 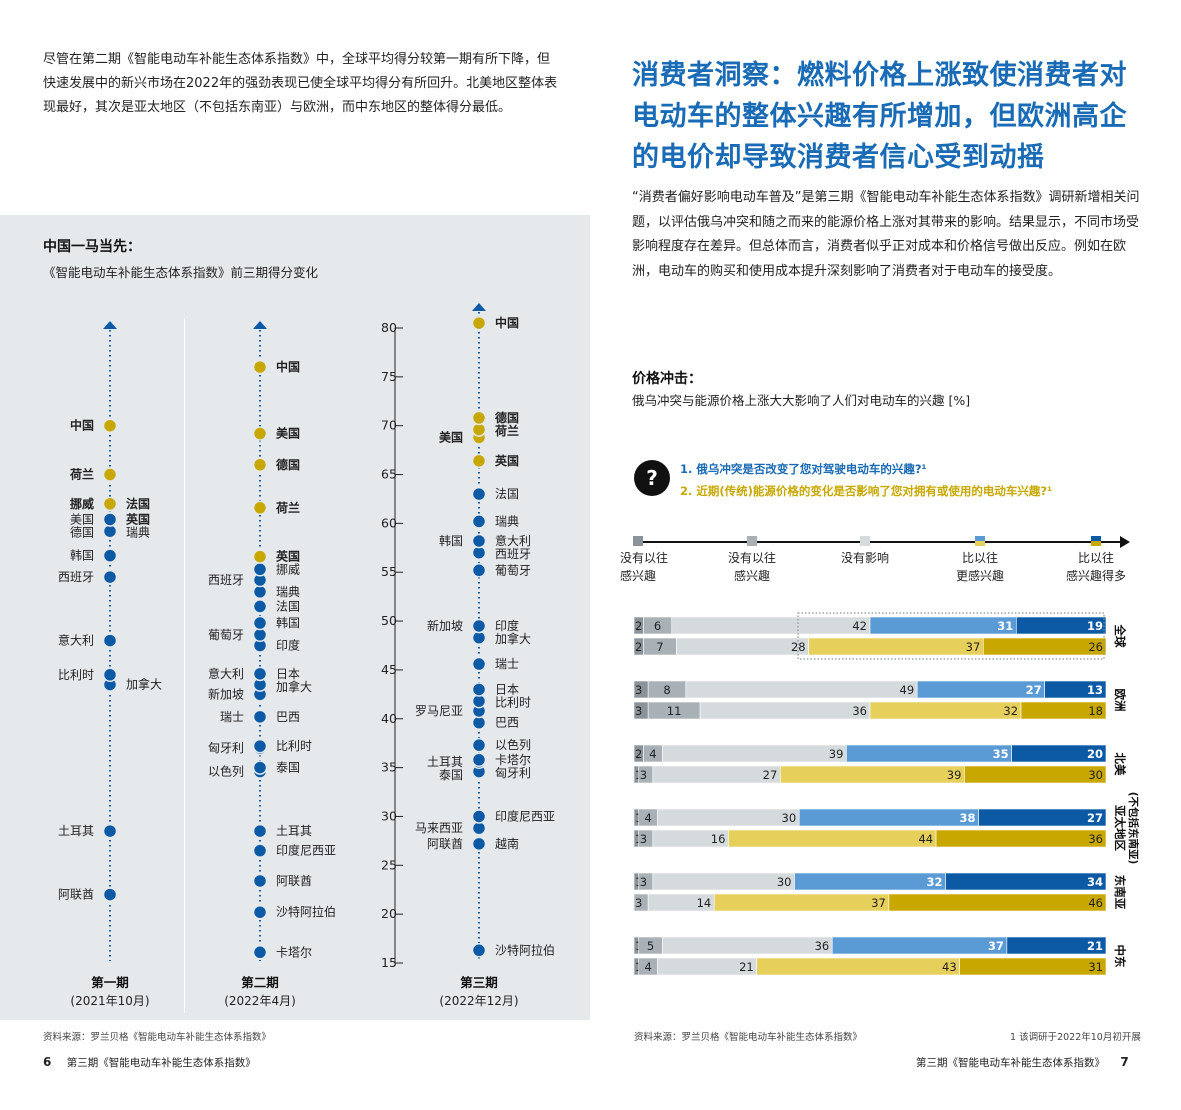 What do you see at coordinates (389, 425) in the screenshot?
I see `y-tick-label: 70` at bounding box center [389, 425].